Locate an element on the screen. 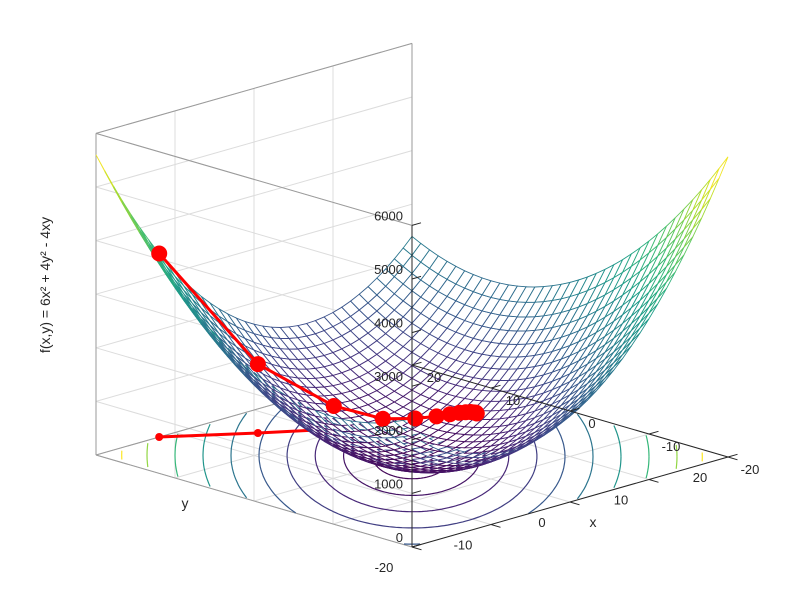 The width and height of the screenshot is (800, 600). descent-path-surface is located at coordinates (318, 336).